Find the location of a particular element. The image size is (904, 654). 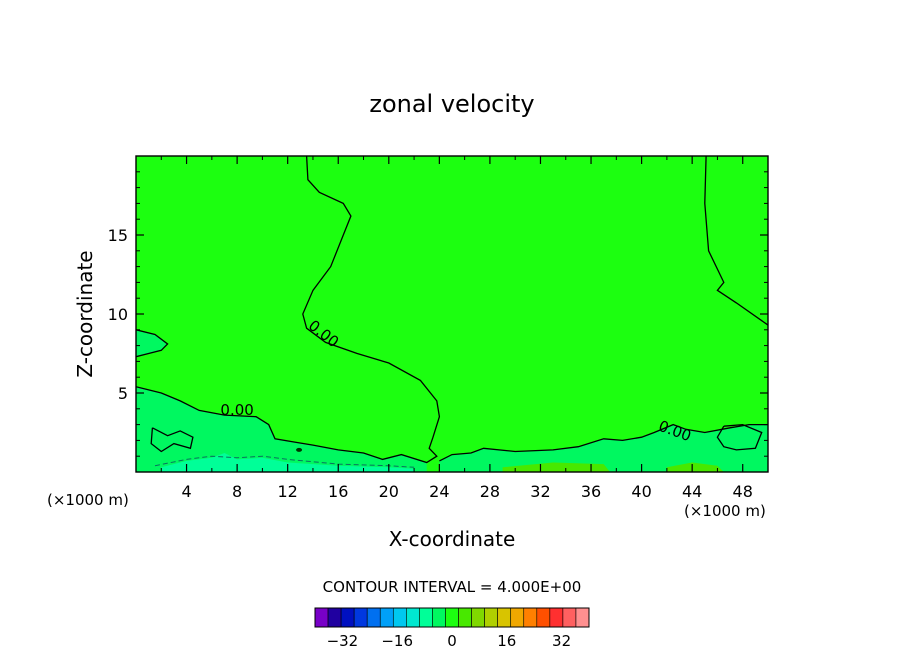

fill-left-bump is located at coordinates (152, 343).